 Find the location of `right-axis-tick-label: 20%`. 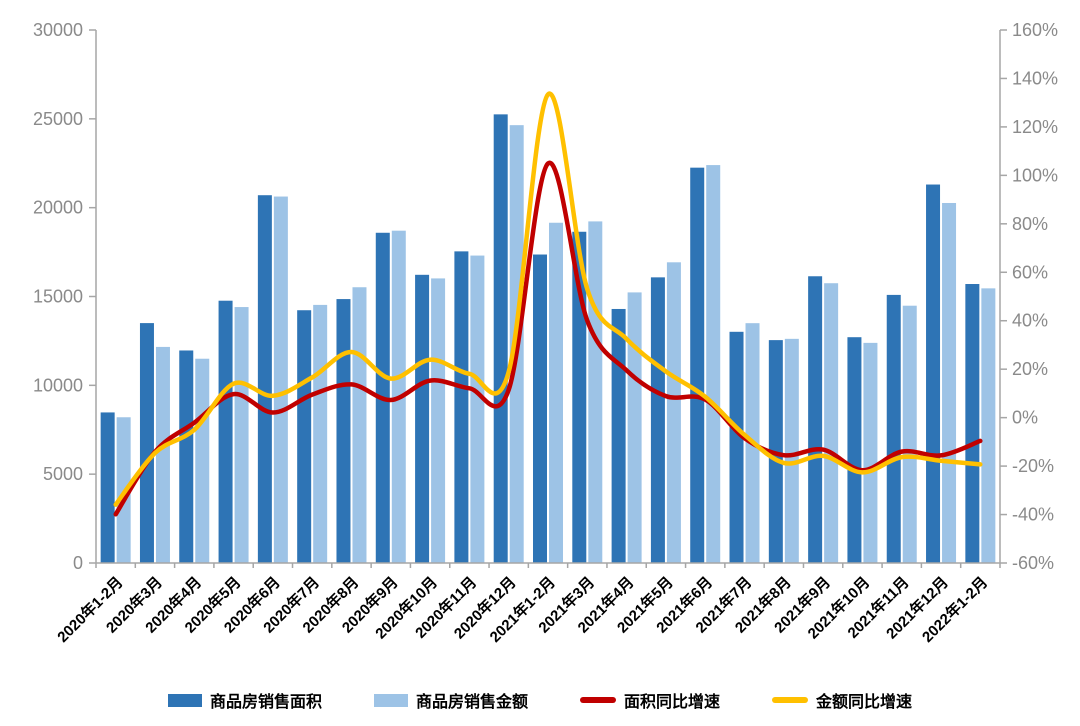

right-axis-tick-label: 20% is located at coordinates (1030, 369).